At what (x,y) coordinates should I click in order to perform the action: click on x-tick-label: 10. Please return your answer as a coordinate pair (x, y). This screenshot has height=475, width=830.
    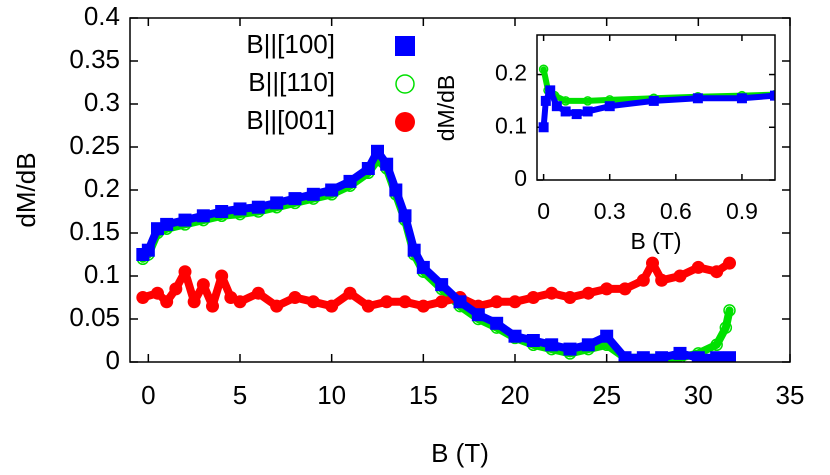
    Looking at the image, I should click on (331, 395).